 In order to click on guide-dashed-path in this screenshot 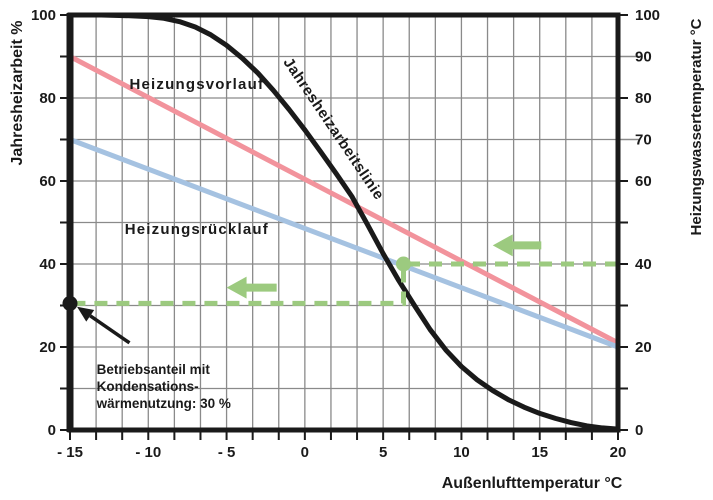, I will do `click(344, 283)`.